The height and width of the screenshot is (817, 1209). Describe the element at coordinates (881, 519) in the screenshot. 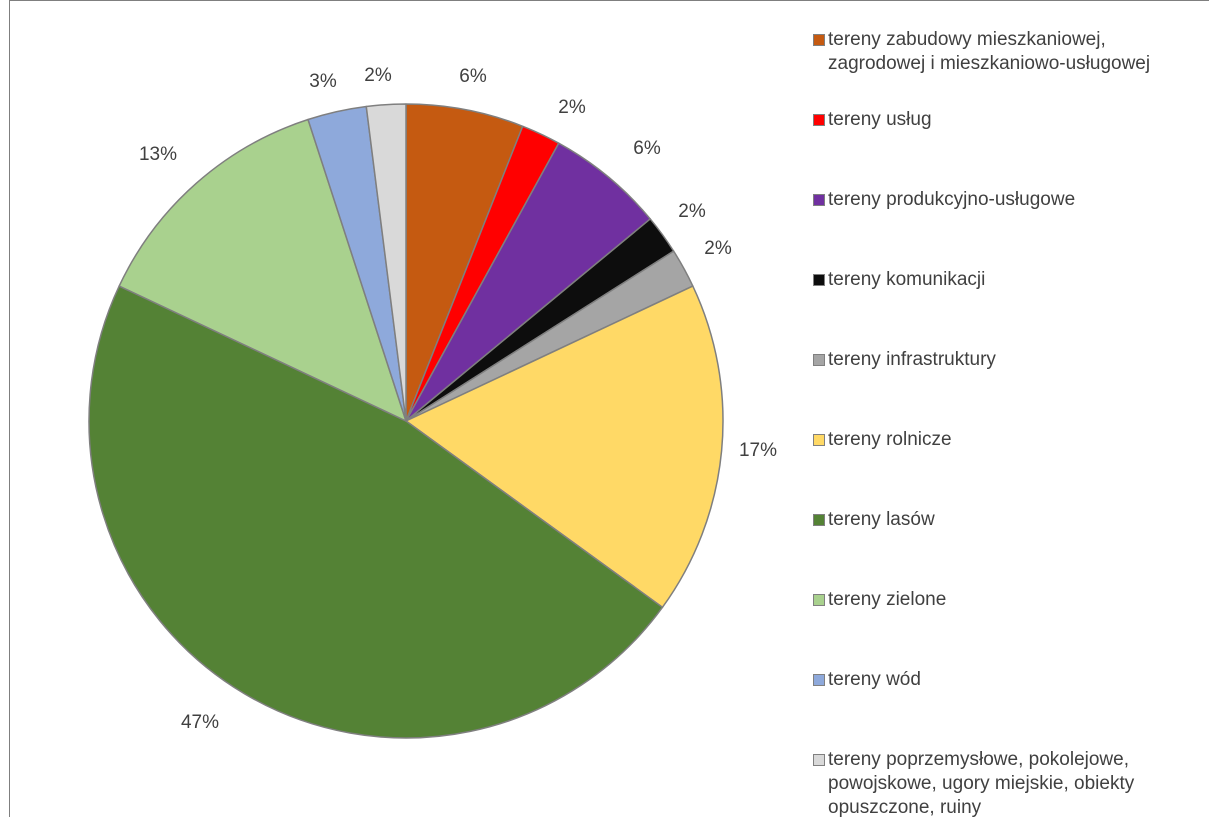

I see `legend-label: tereny lasów` at that location.